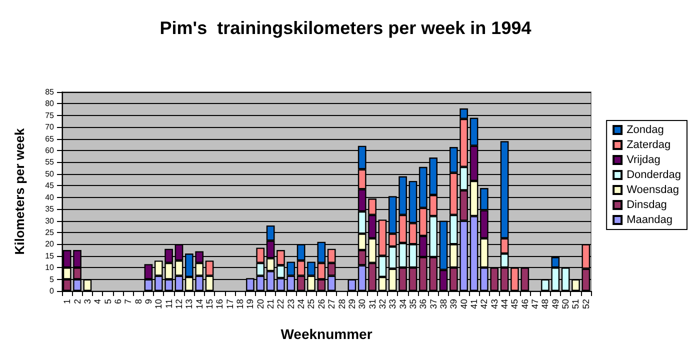 The image size is (691, 350). What do you see at coordinates (169, 303) in the screenshot?
I see `x-tick-label: 11` at bounding box center [169, 303].